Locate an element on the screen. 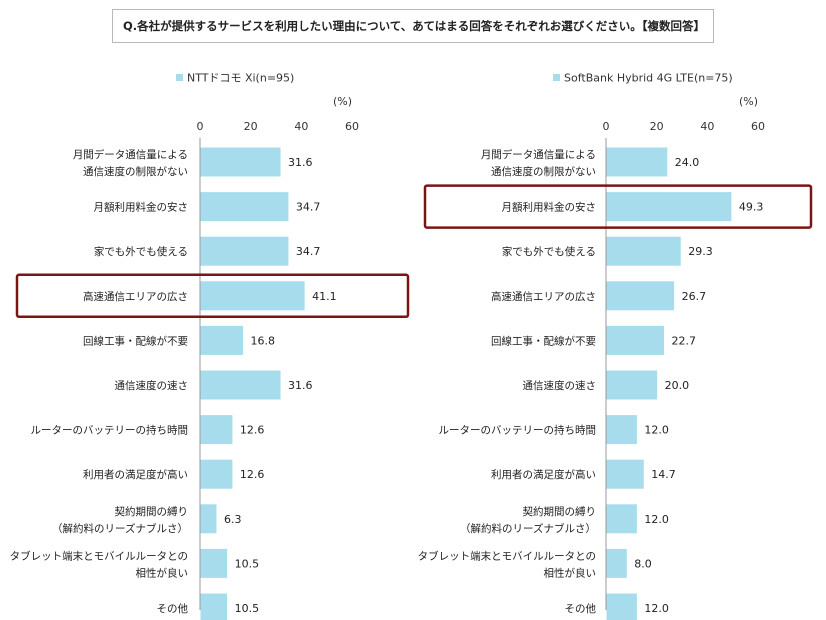  data-label-1-3: 26.7 is located at coordinates (694, 296).